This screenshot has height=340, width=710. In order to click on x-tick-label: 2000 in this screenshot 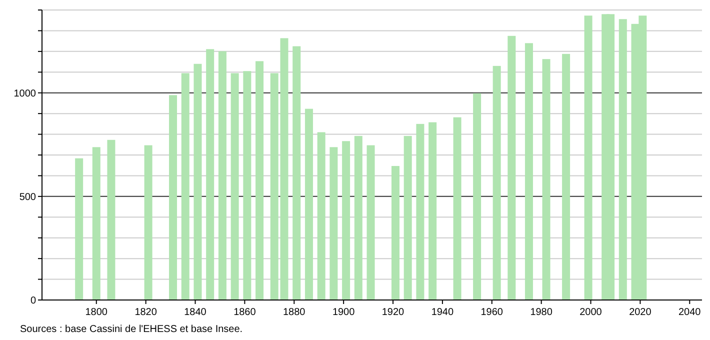, I will do `click(591, 312)`.